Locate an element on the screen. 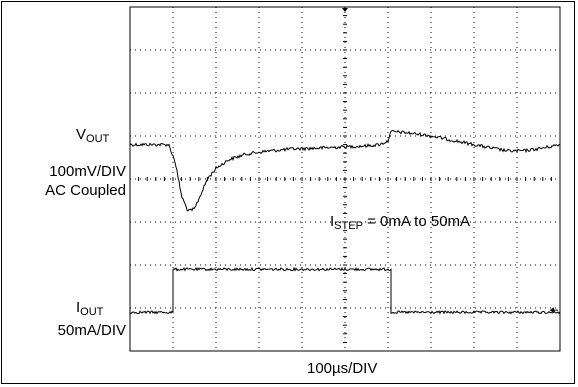 Image resolution: width=578 pixels, height=387 pixels. istep-annotation: ISTEP = 0mA to 50mA is located at coordinates (400, 223).